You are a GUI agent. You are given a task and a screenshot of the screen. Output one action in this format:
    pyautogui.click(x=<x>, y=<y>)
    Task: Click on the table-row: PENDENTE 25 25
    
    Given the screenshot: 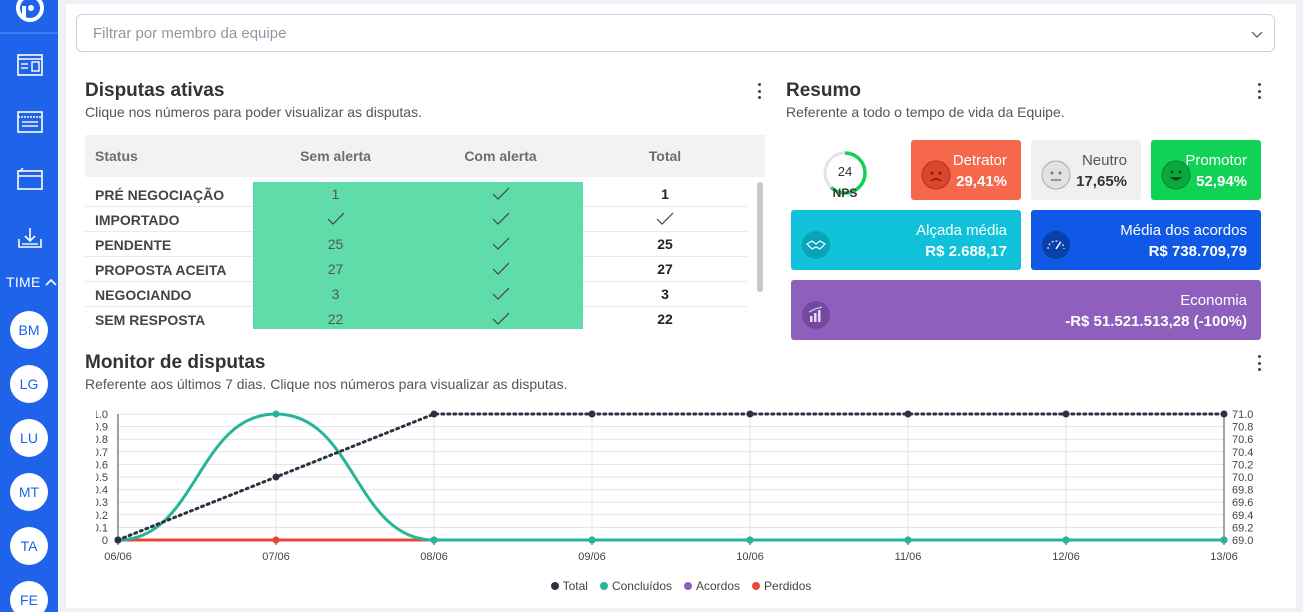 What is the action you would take?
    pyautogui.click(x=416, y=244)
    